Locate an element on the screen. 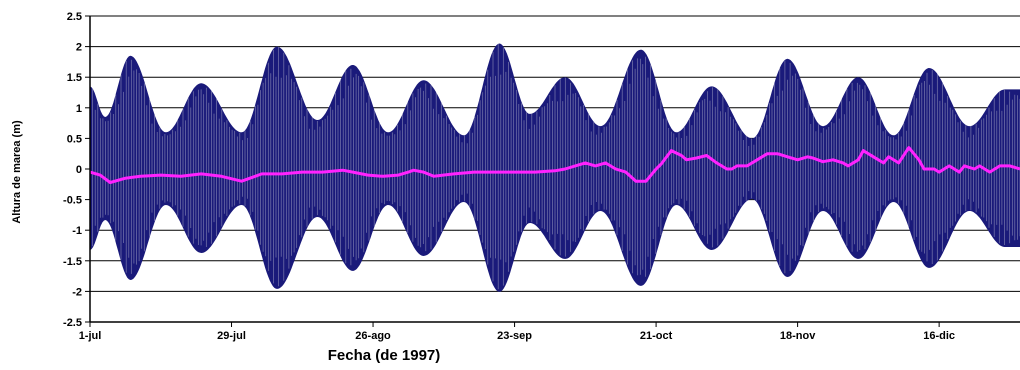  y-tick-label: 2.5 is located at coordinates (74, 17).